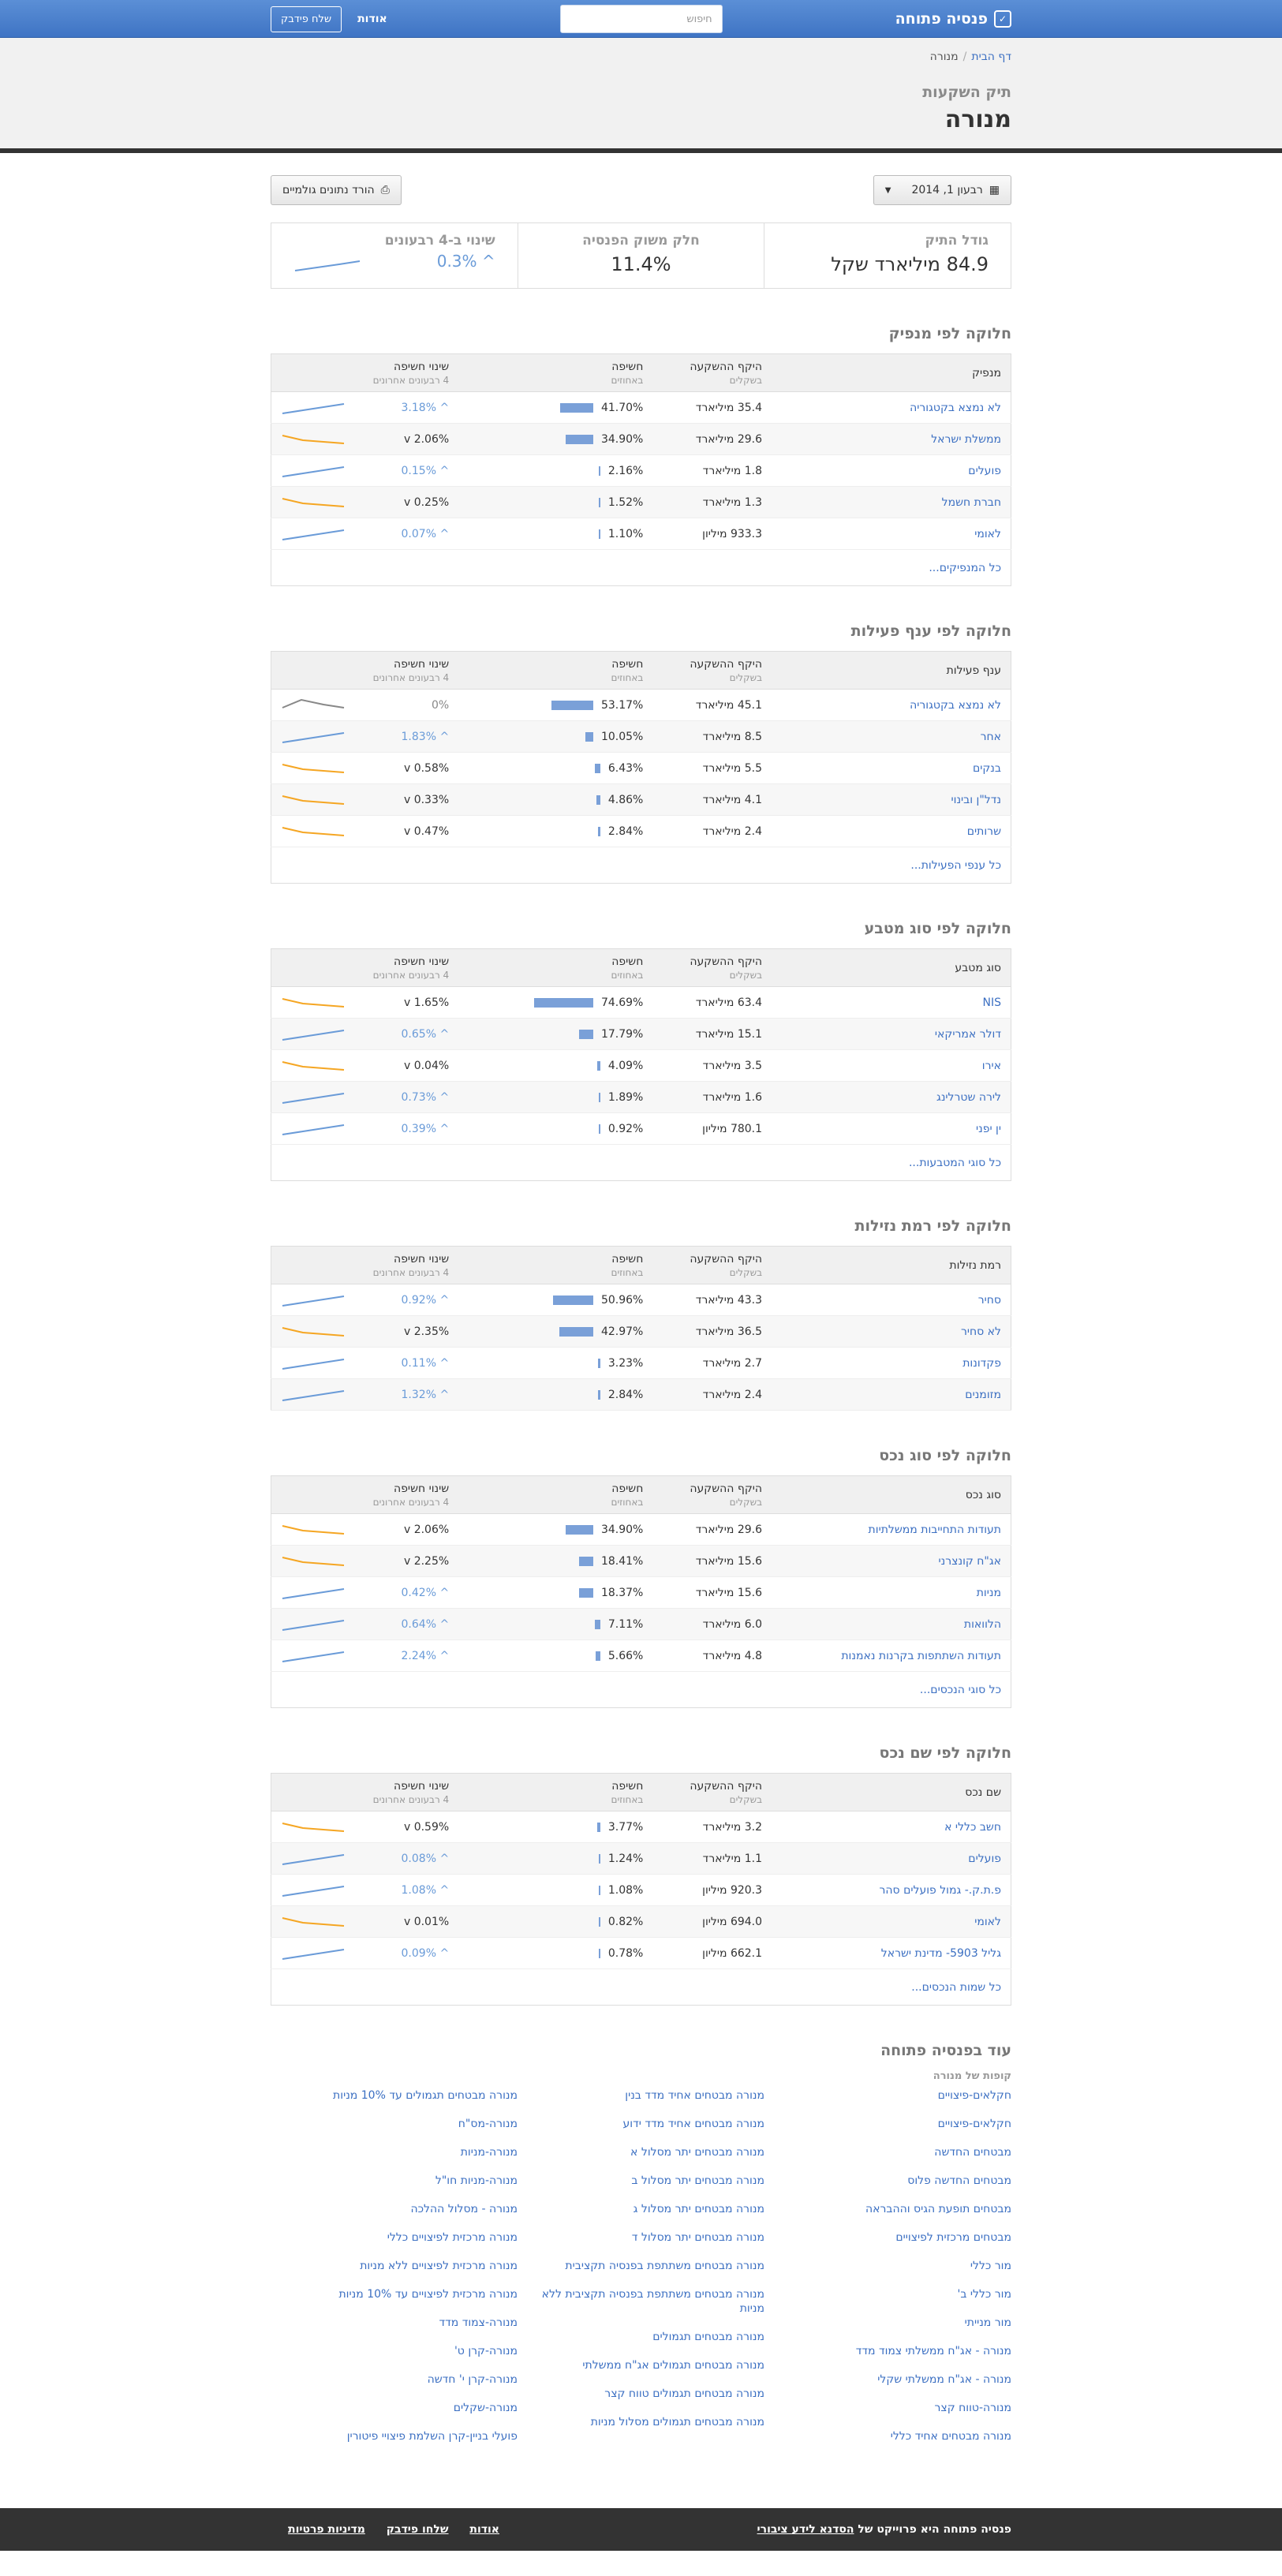 The image size is (1282, 2576). Describe the element at coordinates (921, 1656) in the screenshot. I see `row-name-link: תעודות השתתפות בקרנות נאמנות` at that location.